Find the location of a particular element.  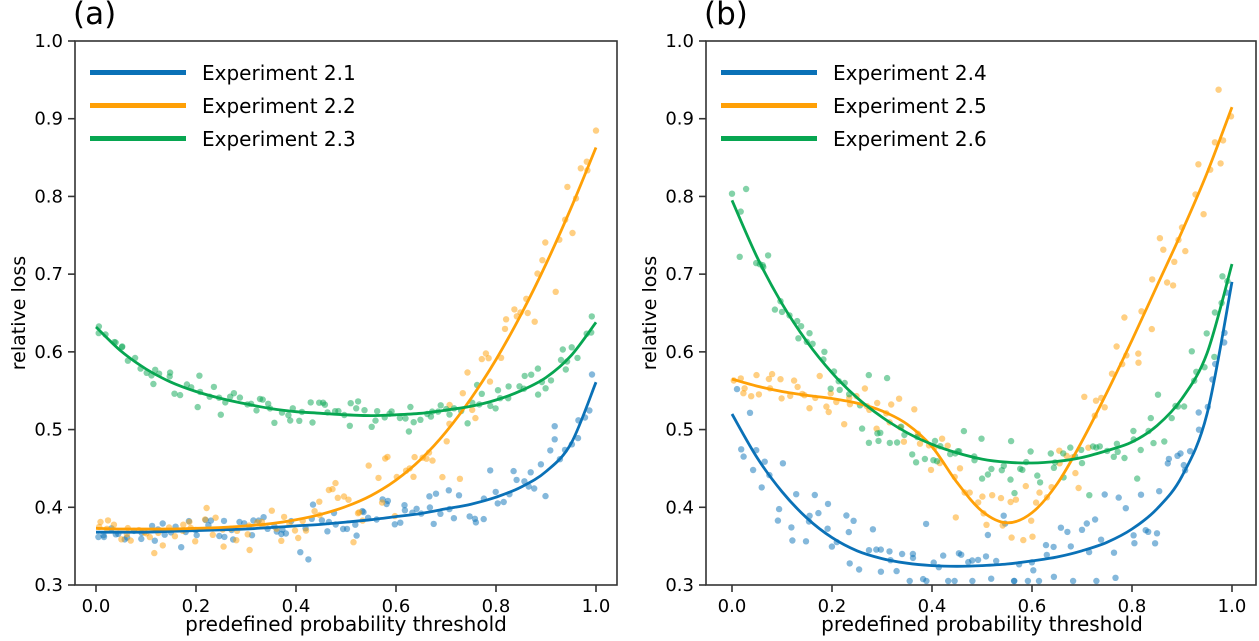

legend-item: Experiment 2.1 is located at coordinates (223, 72).